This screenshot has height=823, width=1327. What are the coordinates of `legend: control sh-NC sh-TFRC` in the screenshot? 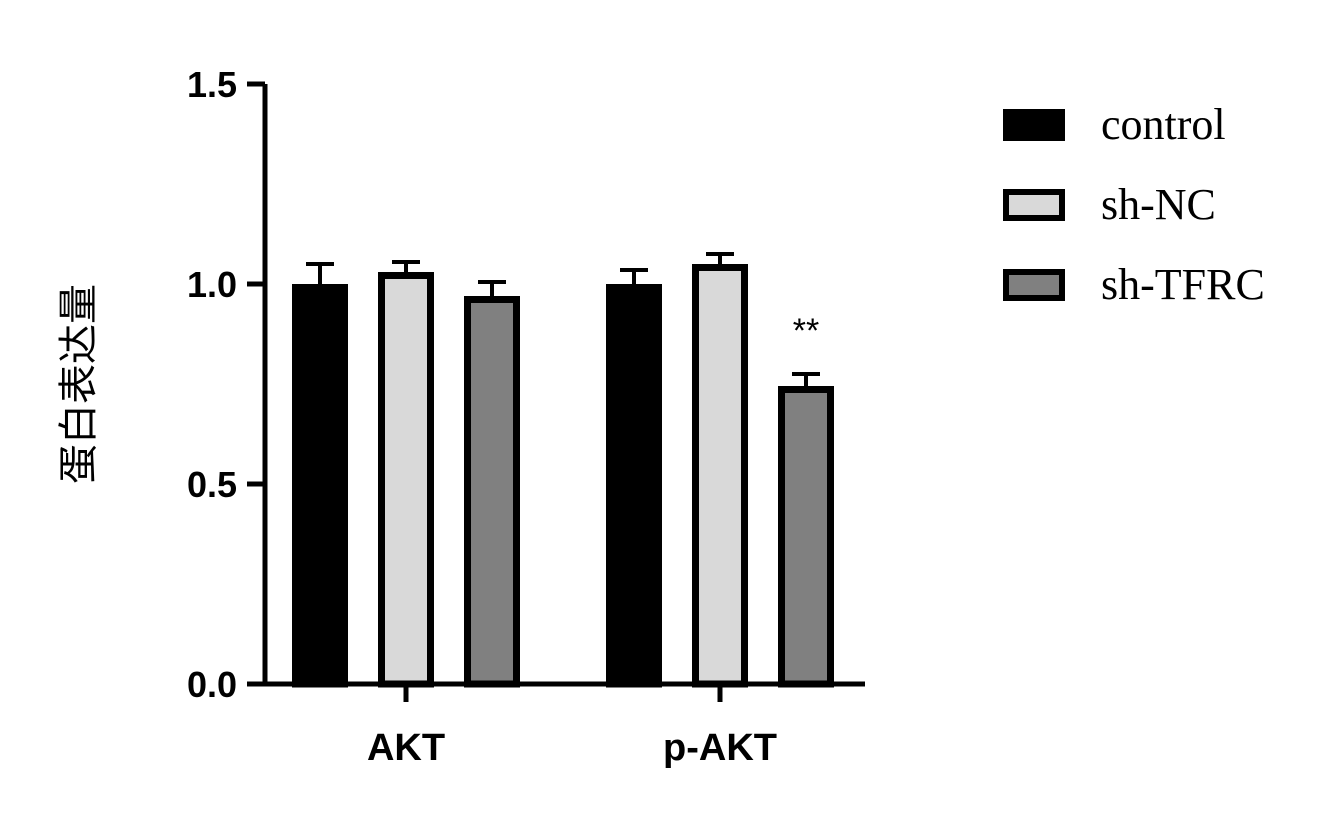 It's located at (1134, 204).